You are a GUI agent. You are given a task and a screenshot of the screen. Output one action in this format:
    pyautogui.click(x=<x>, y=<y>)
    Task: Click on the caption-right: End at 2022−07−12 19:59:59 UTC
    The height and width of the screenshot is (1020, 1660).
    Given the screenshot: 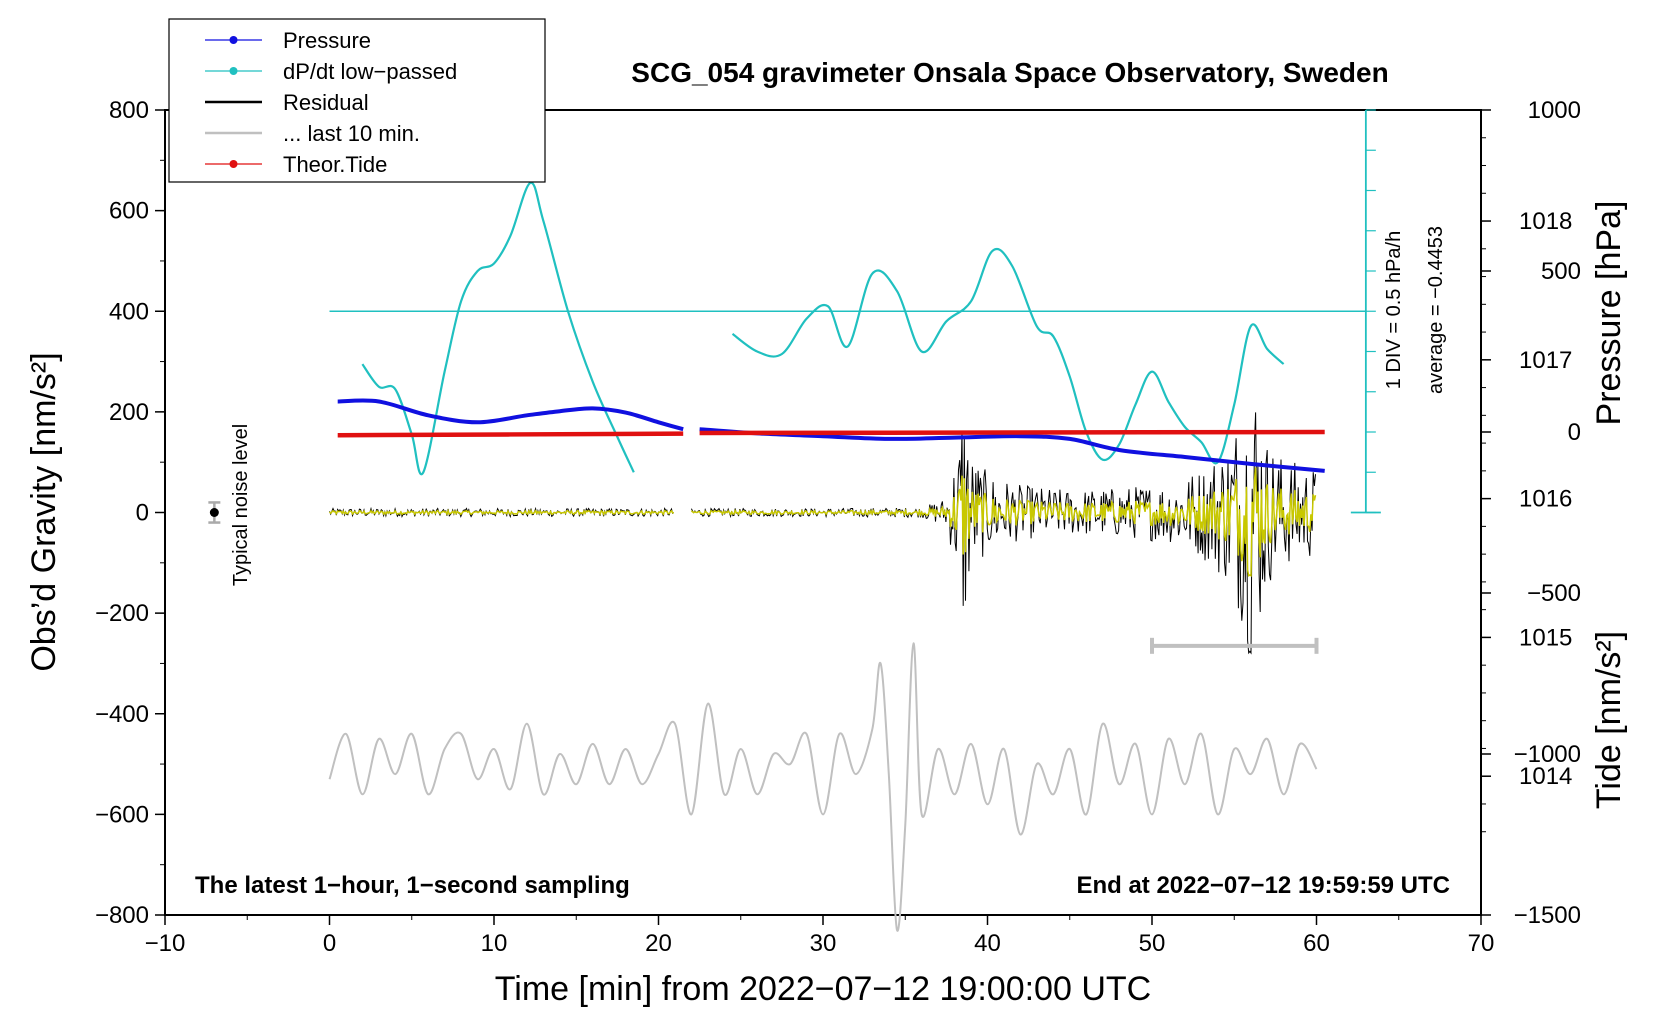 What is the action you would take?
    pyautogui.click(x=1263, y=885)
    